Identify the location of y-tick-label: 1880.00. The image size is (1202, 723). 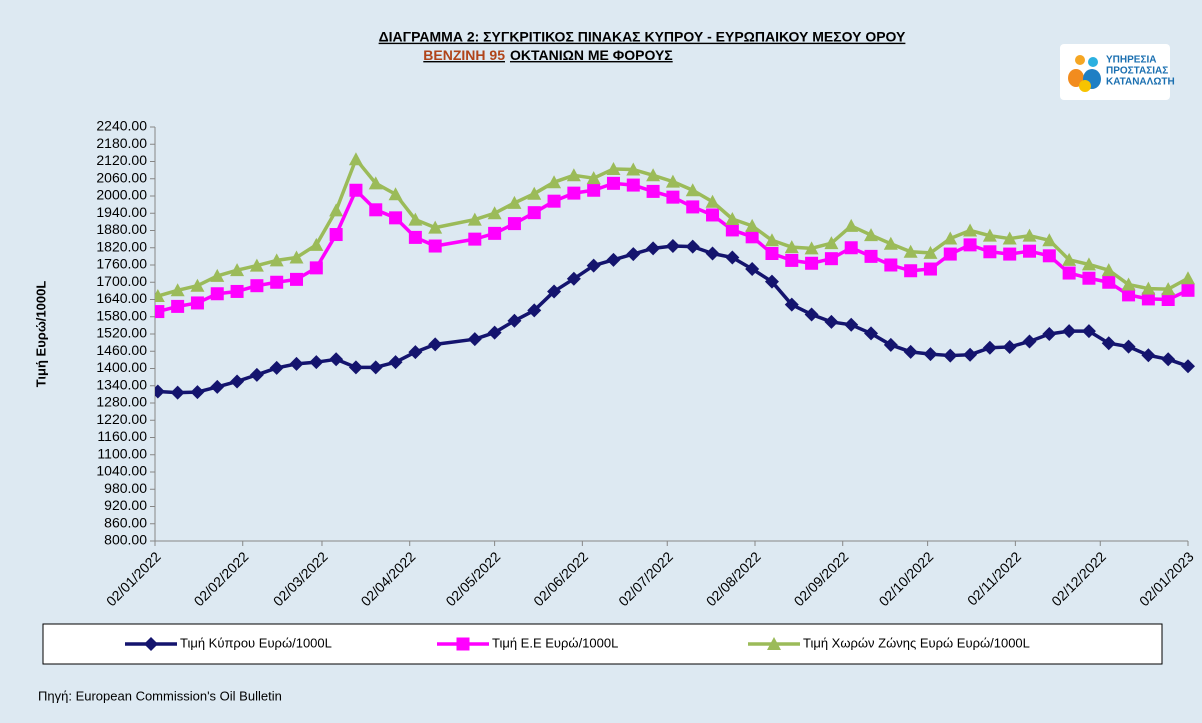
(121, 229).